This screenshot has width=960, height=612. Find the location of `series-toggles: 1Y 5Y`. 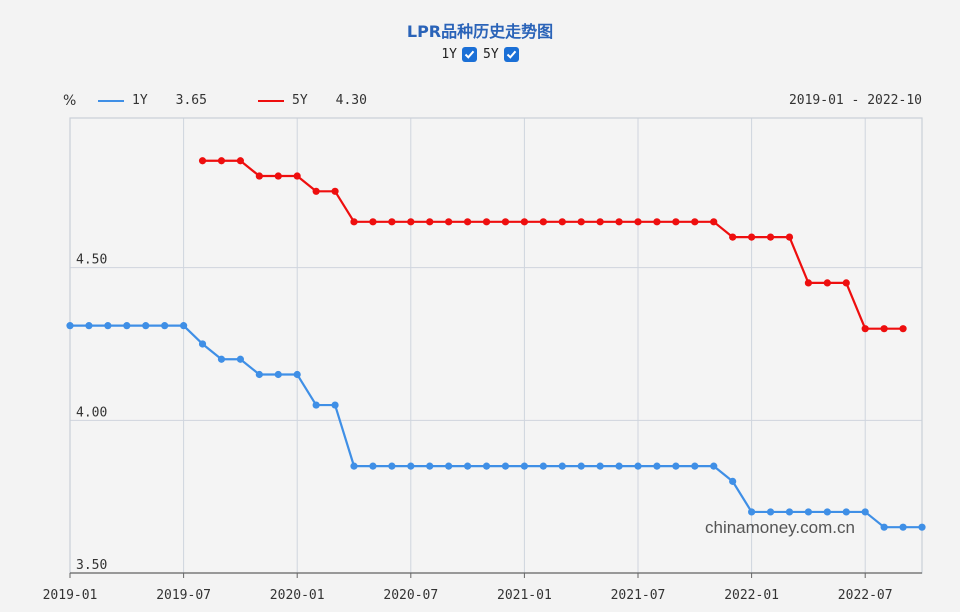

series-toggles: 1Y 5Y is located at coordinates (480, 54).